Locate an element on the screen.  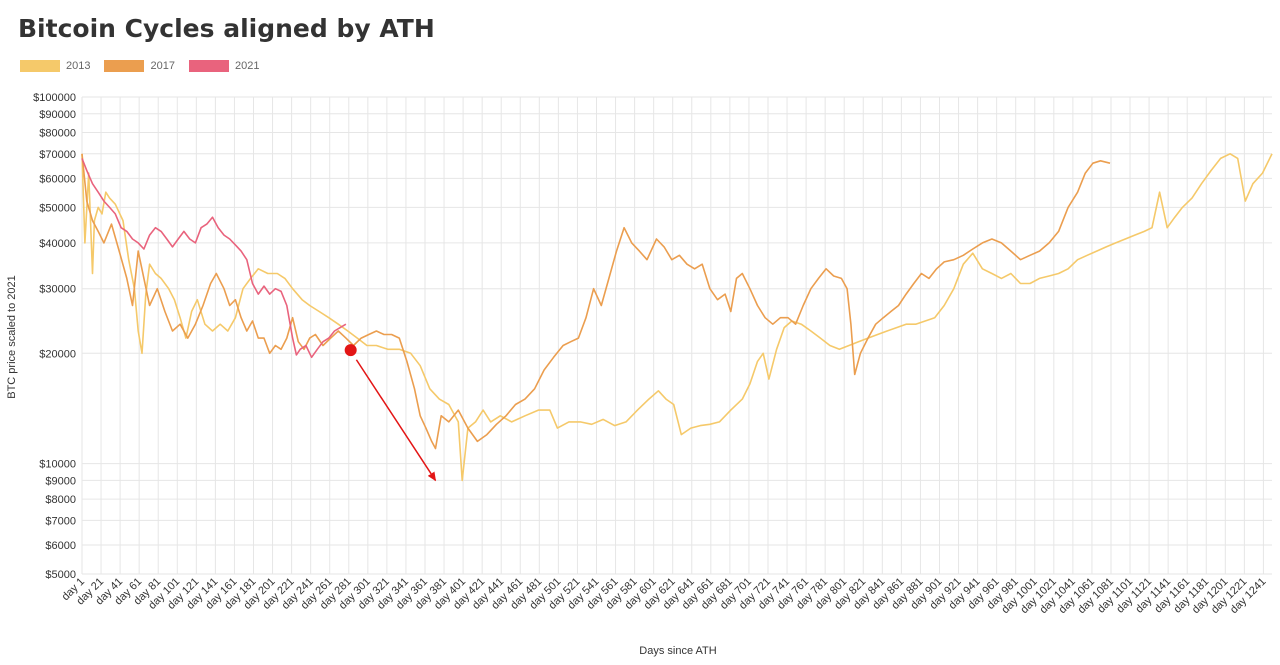
legend: 2013 2017 2021 is located at coordinates (146, 66).